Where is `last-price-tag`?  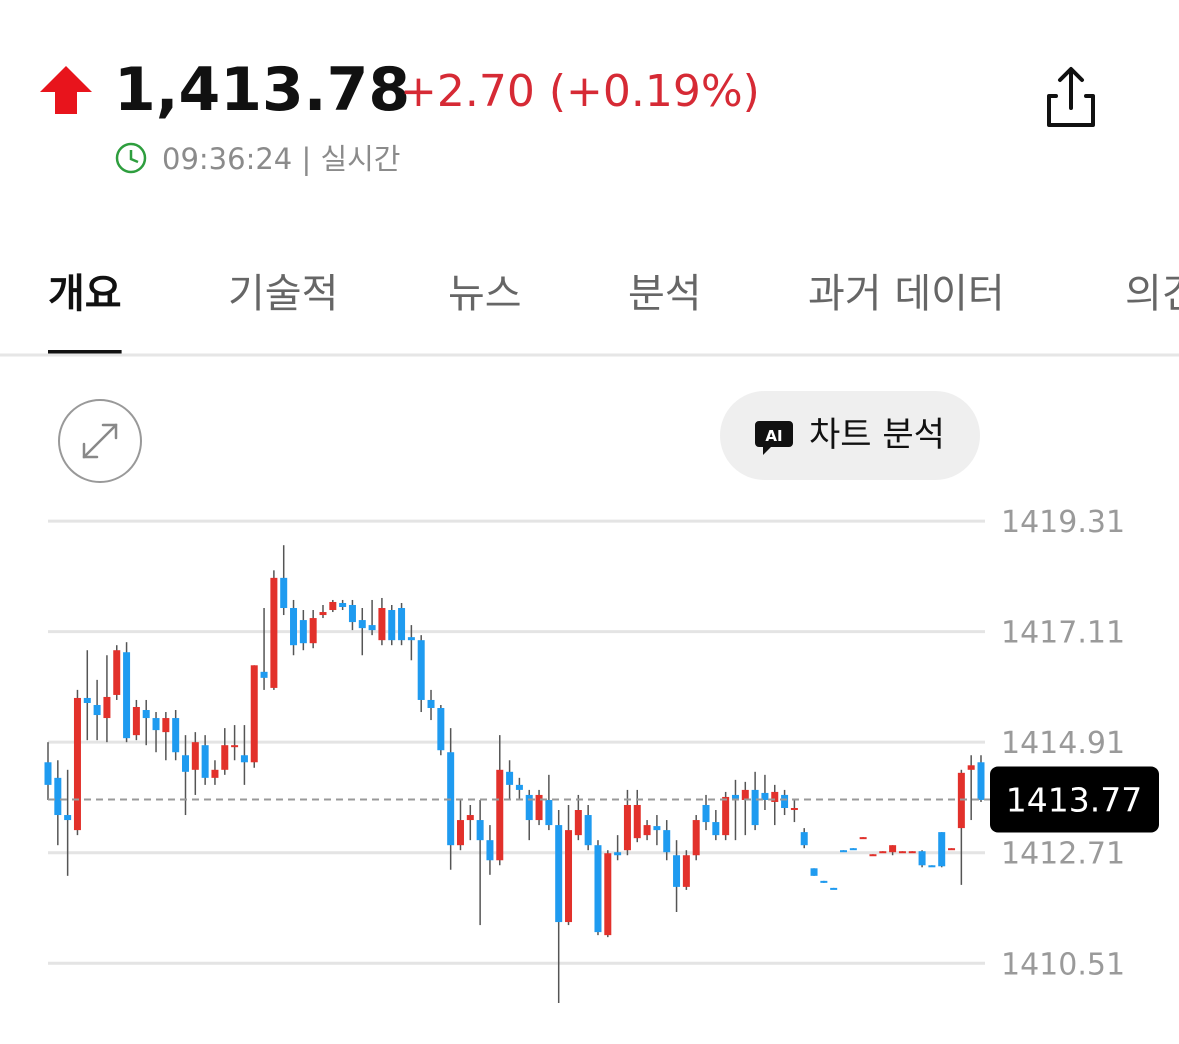 last-price-tag is located at coordinates (1074, 799).